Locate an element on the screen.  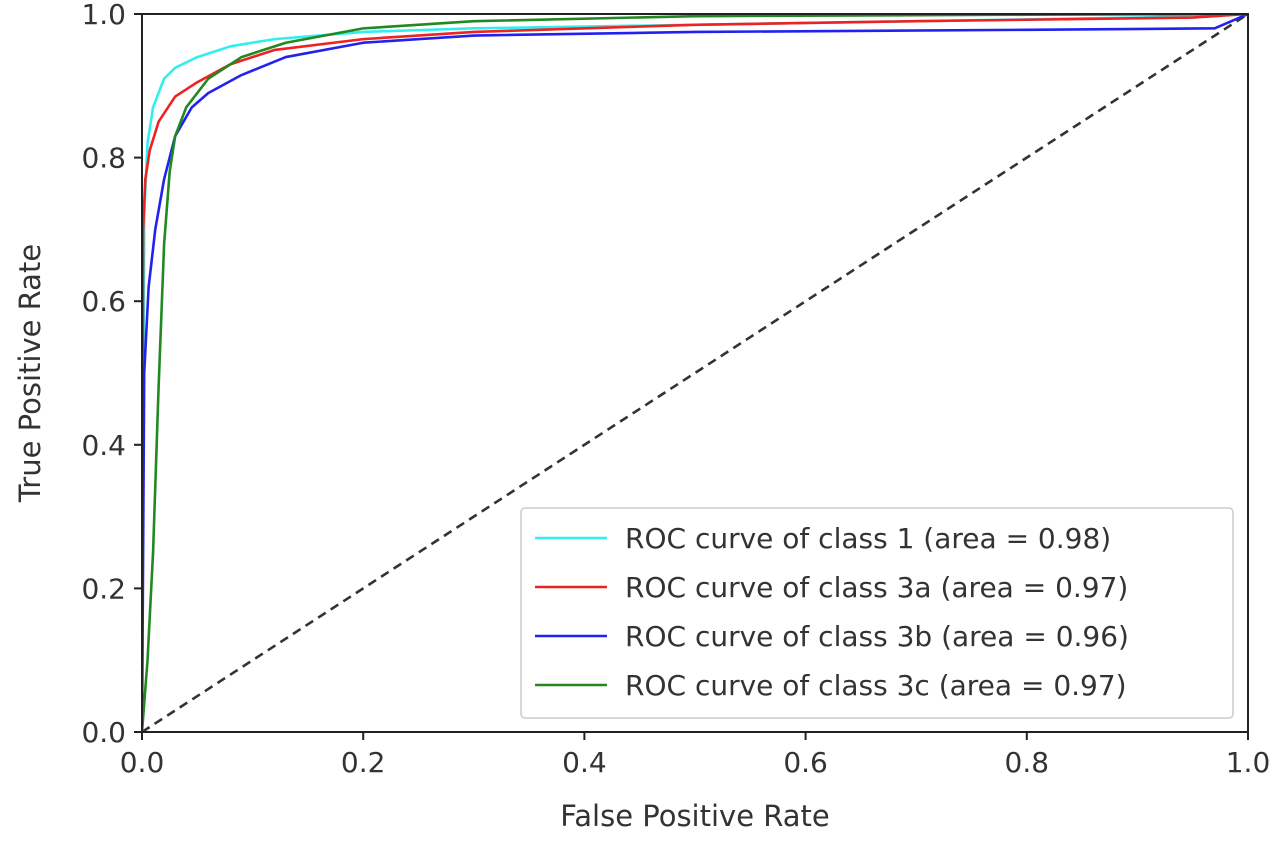
y-tick-label-0: 0.0 is located at coordinates (103, 732).